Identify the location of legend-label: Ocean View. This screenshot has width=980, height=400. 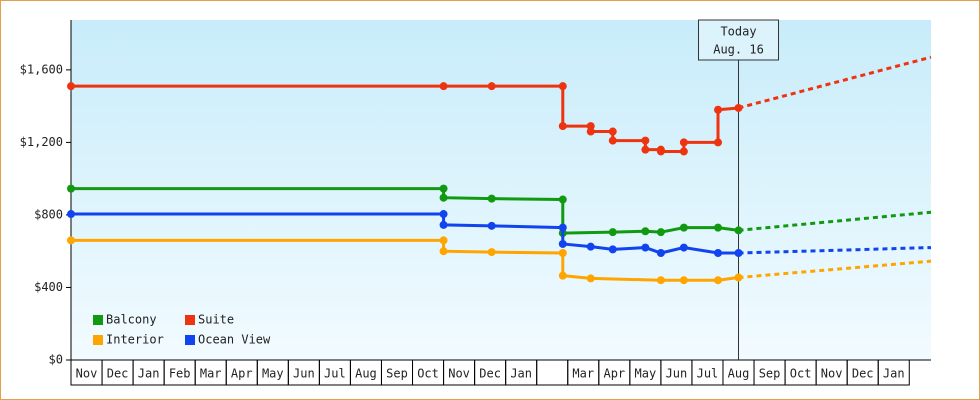
(234, 340).